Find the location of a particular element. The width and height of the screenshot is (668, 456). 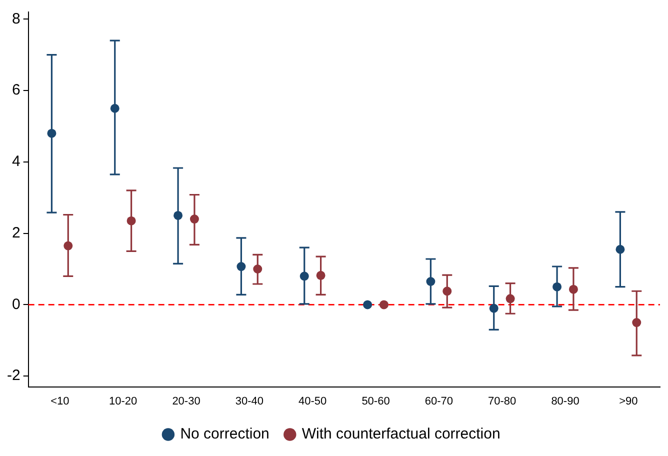

x-tick-label: 20-30 is located at coordinates (186, 401).